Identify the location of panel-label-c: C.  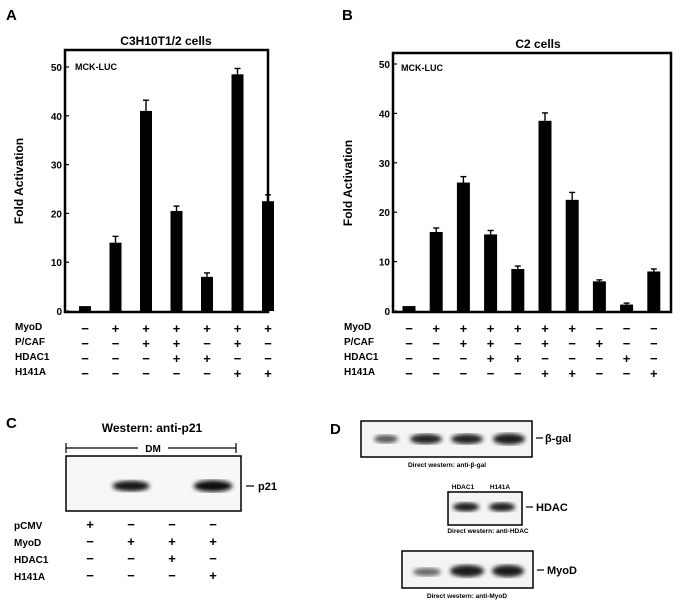
(11, 423).